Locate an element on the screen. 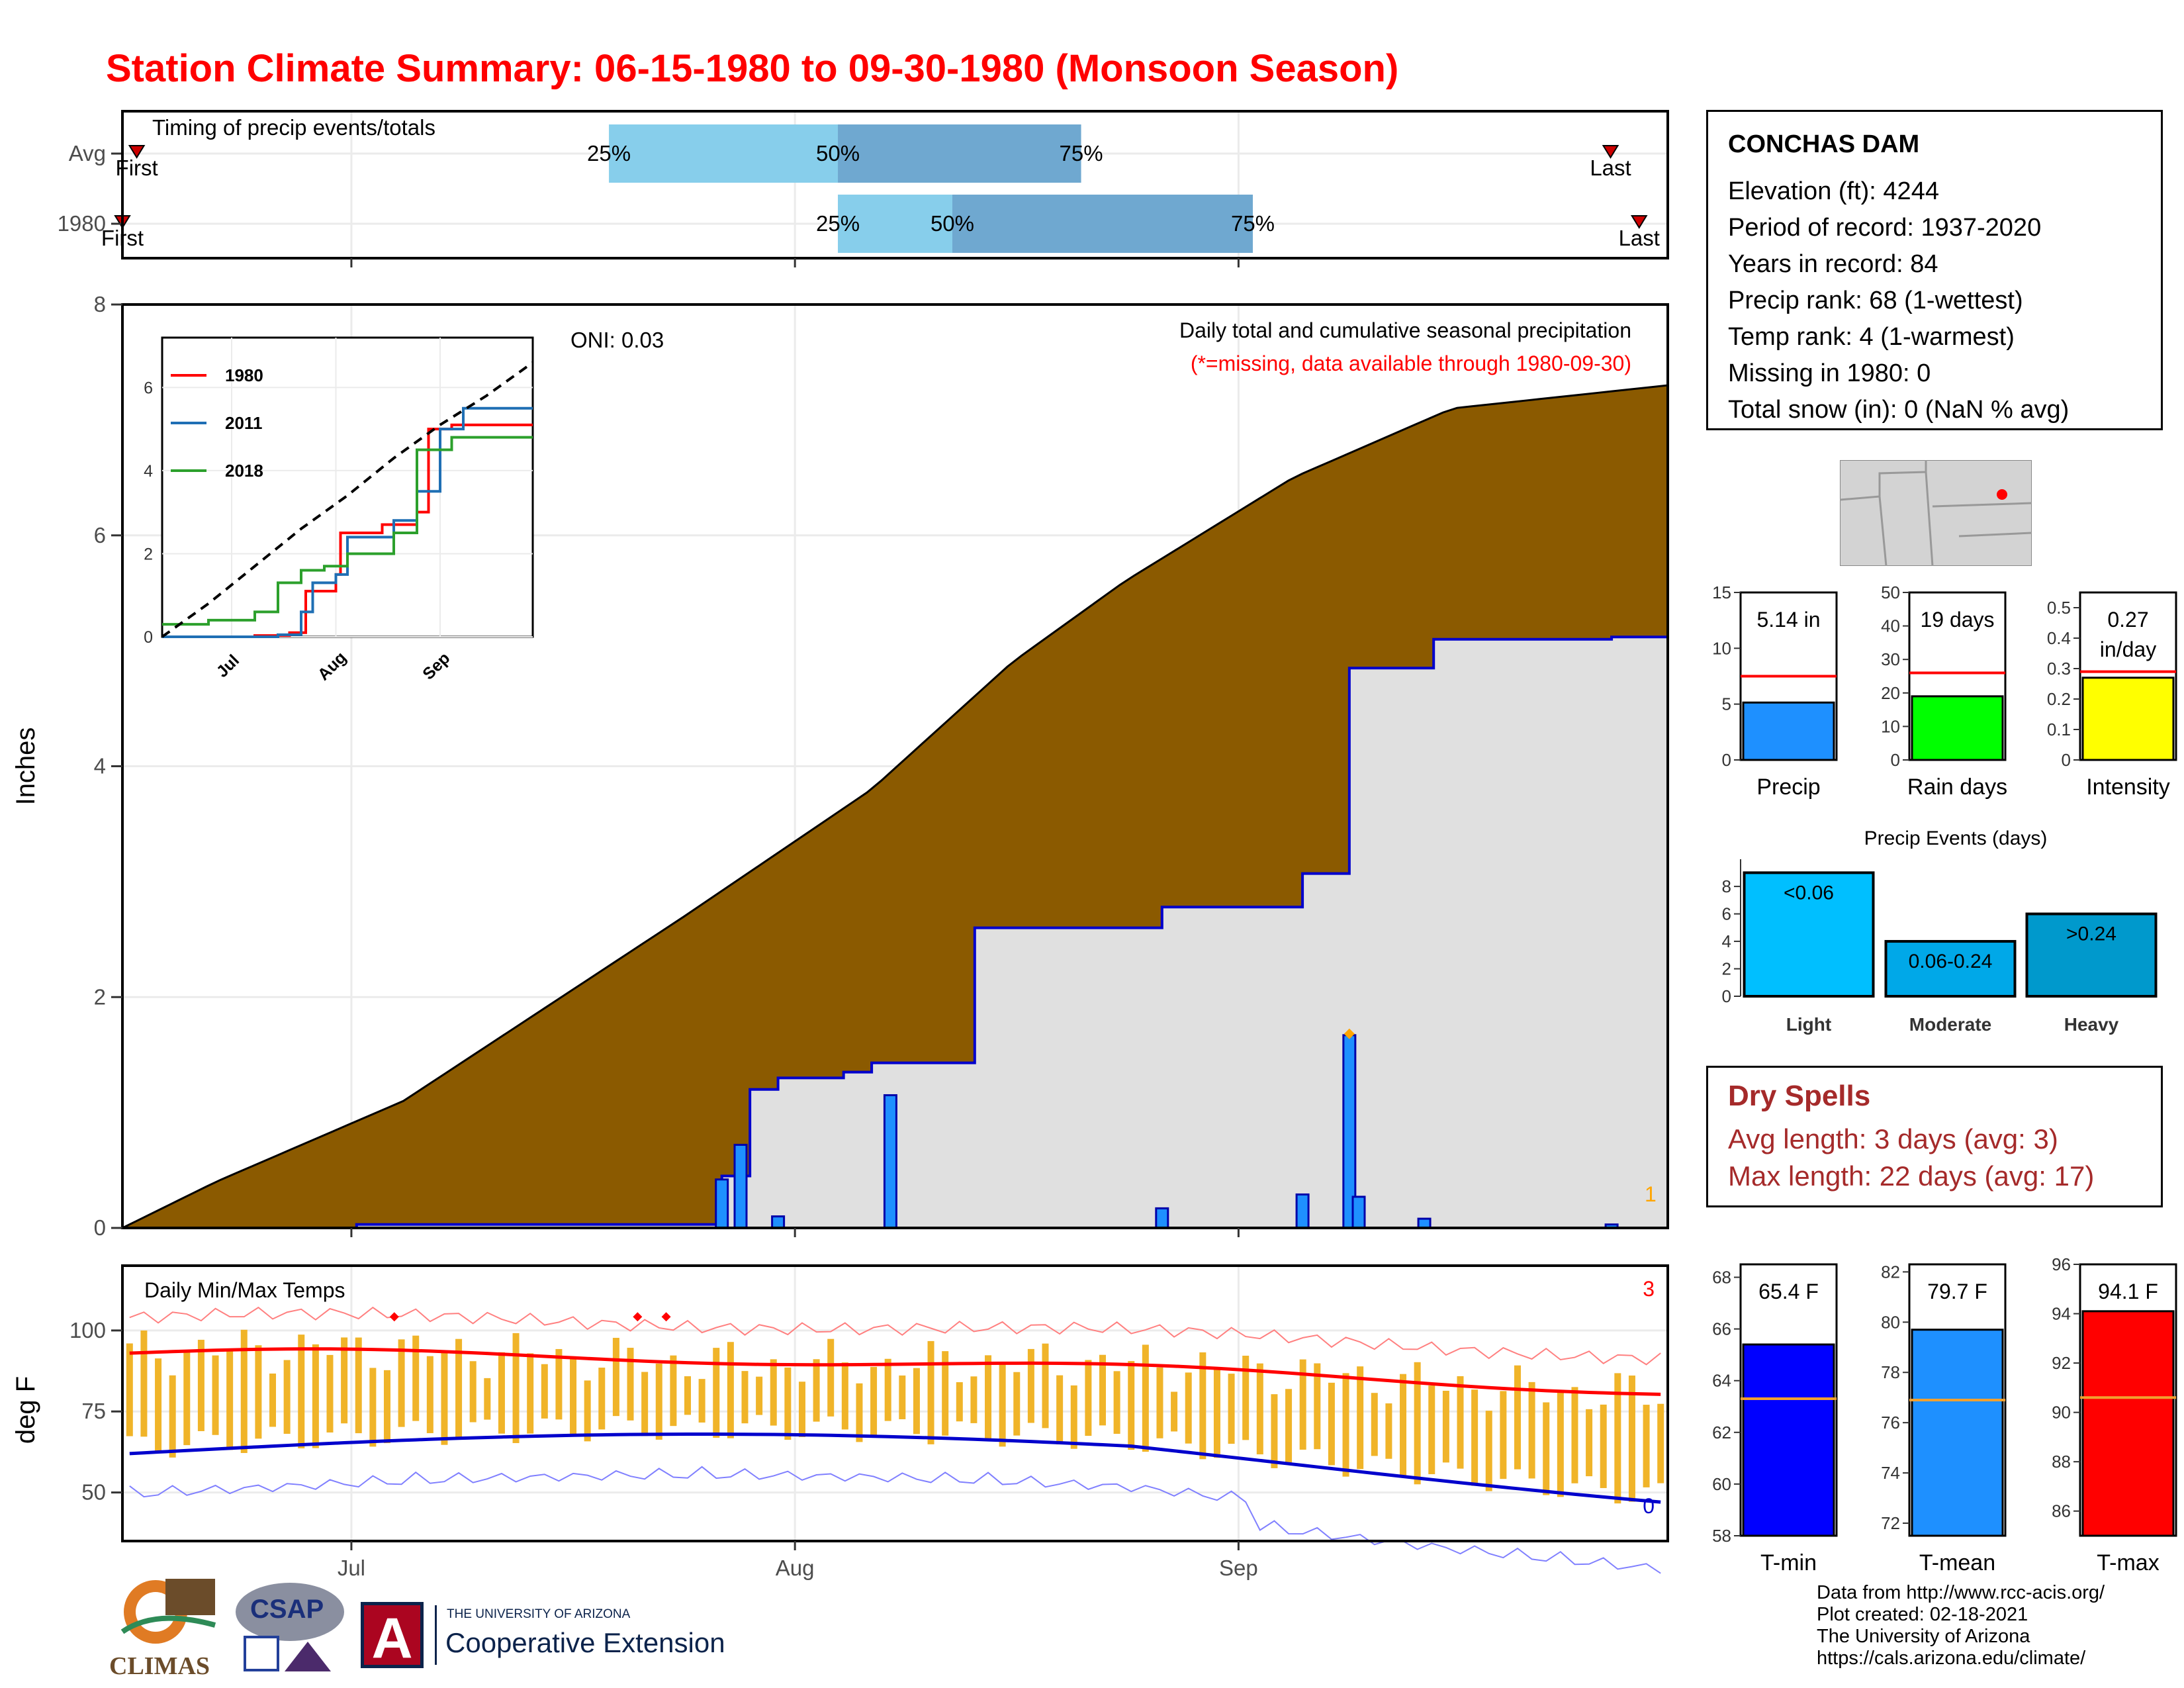 This screenshot has height=1688, width=2184. temp-y-tick-label: 100 is located at coordinates (87, 1330).